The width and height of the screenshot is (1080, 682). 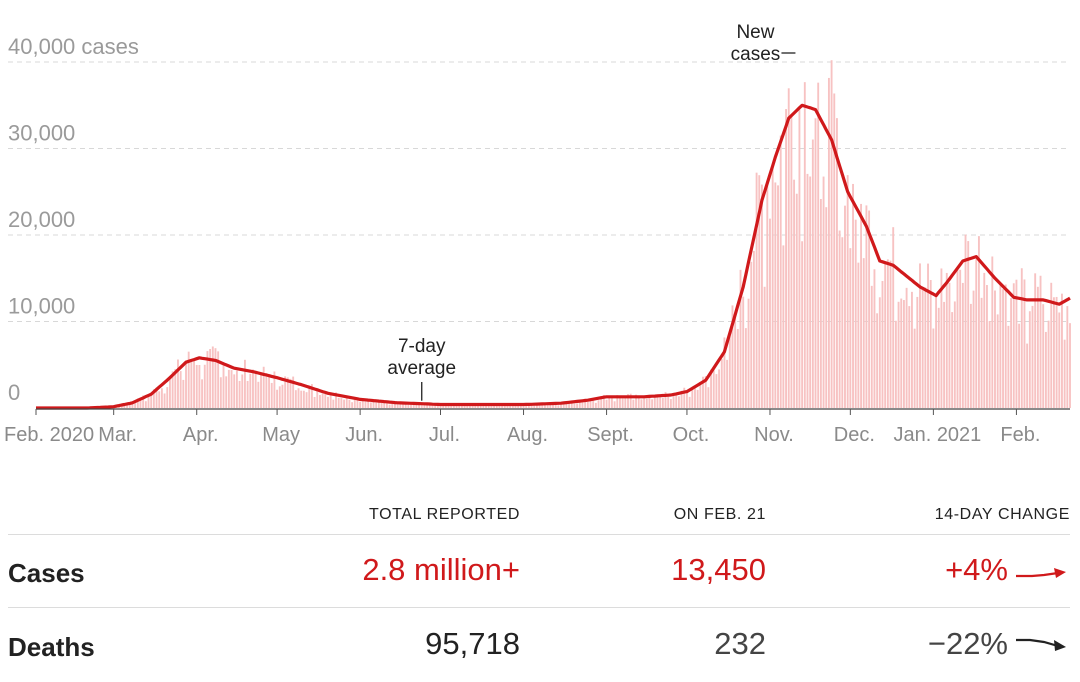 I want to click on header-on-feb-21: ON FEB. 21, so click(x=719, y=514).